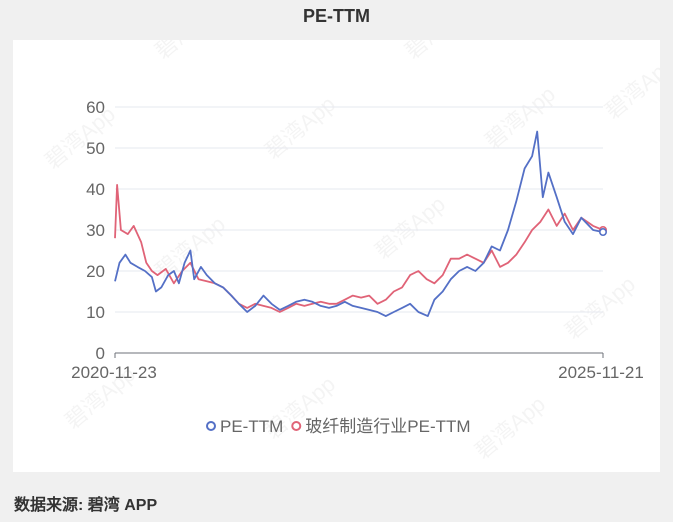  Describe the element at coordinates (95, 148) in the screenshot. I see `y-tick-label: 50` at that location.